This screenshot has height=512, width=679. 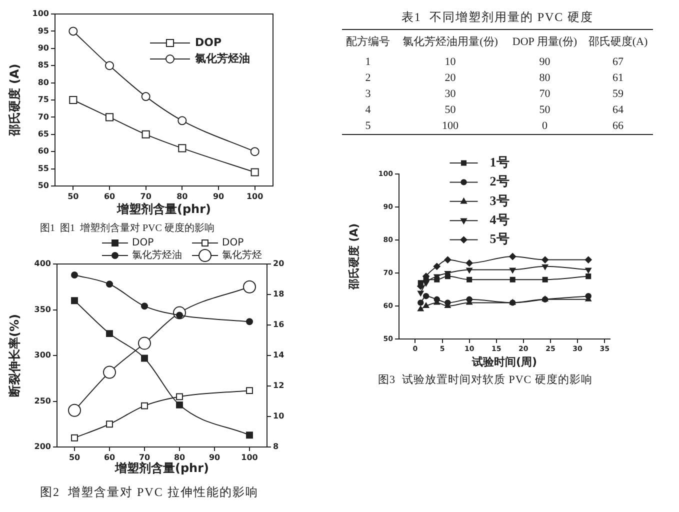 I want to click on data-label: 20, so click(x=450, y=78).